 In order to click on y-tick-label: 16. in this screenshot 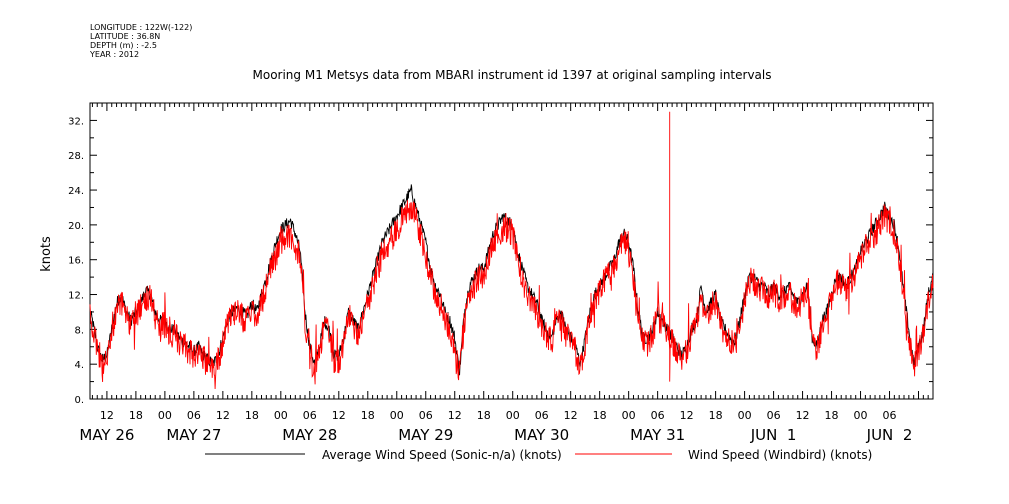, I will do `click(76, 261)`.